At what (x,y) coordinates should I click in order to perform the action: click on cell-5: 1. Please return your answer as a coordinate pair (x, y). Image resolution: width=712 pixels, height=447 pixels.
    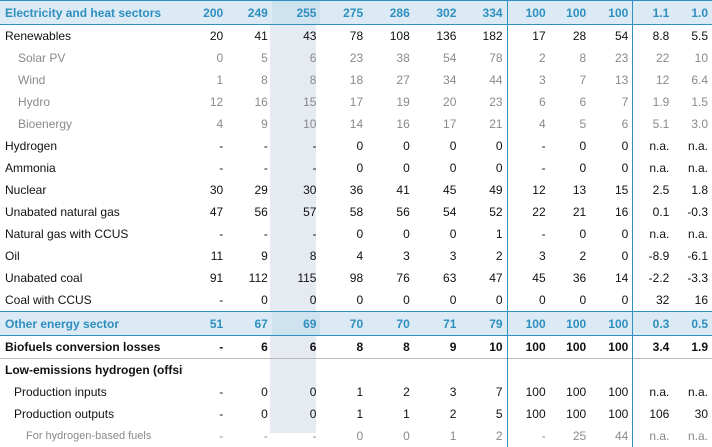
    Looking at the image, I should click on (437, 436).